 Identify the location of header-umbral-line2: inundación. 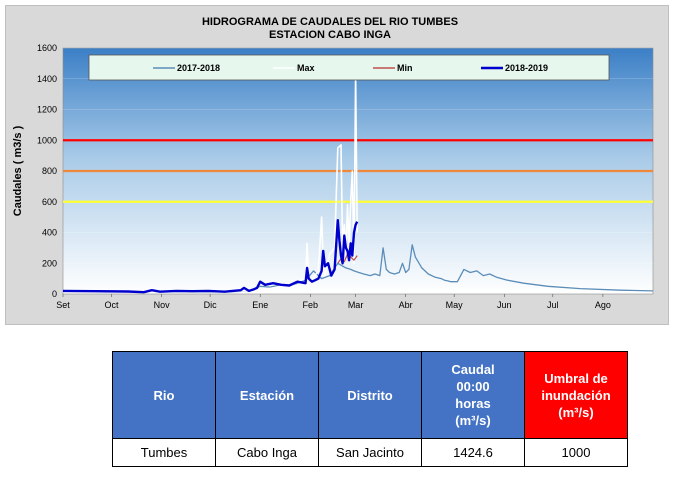
(576, 395).